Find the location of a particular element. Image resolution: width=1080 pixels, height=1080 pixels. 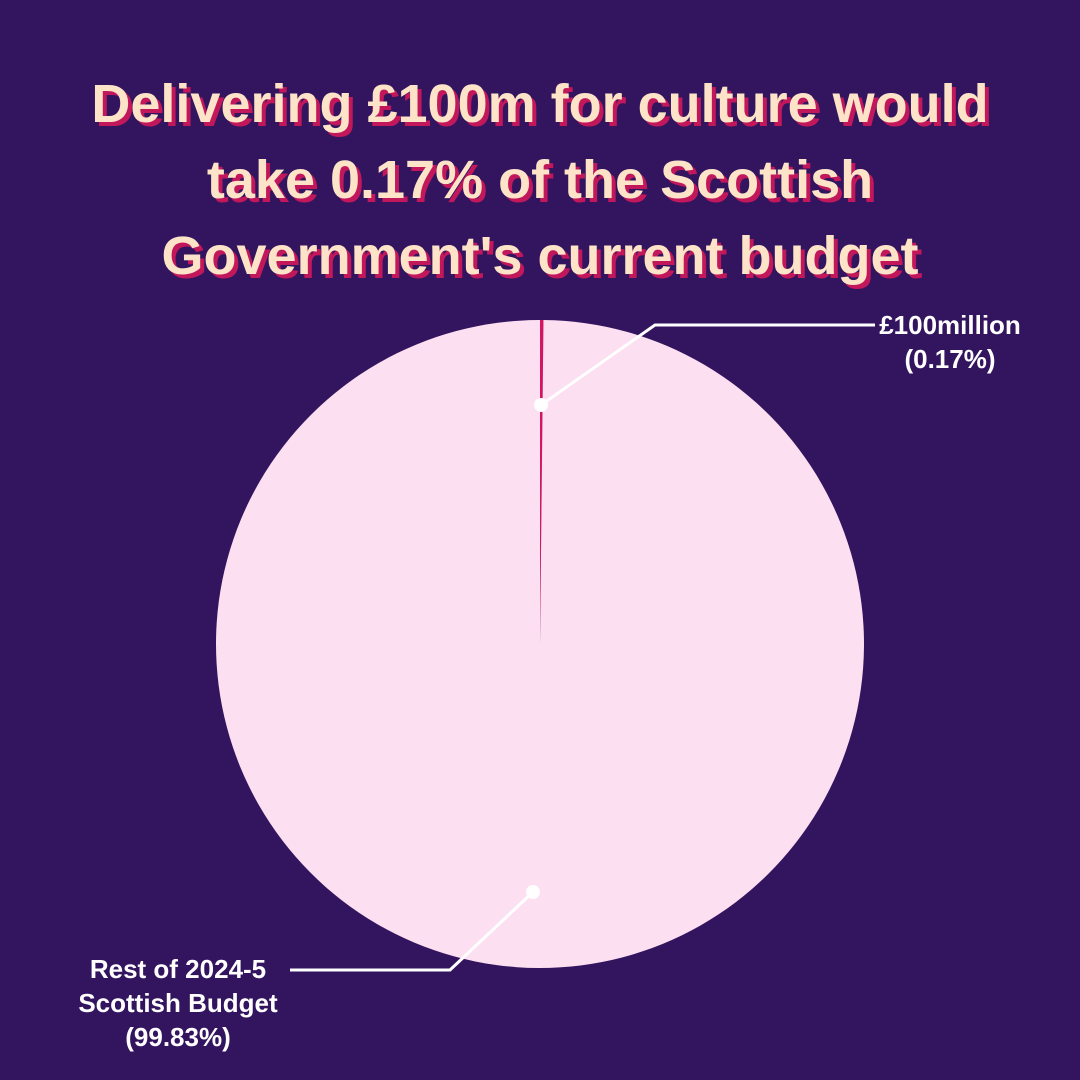

slice-label: Rest of 2024-5 Scottish Budget (99.83%) is located at coordinates (178, 1003).